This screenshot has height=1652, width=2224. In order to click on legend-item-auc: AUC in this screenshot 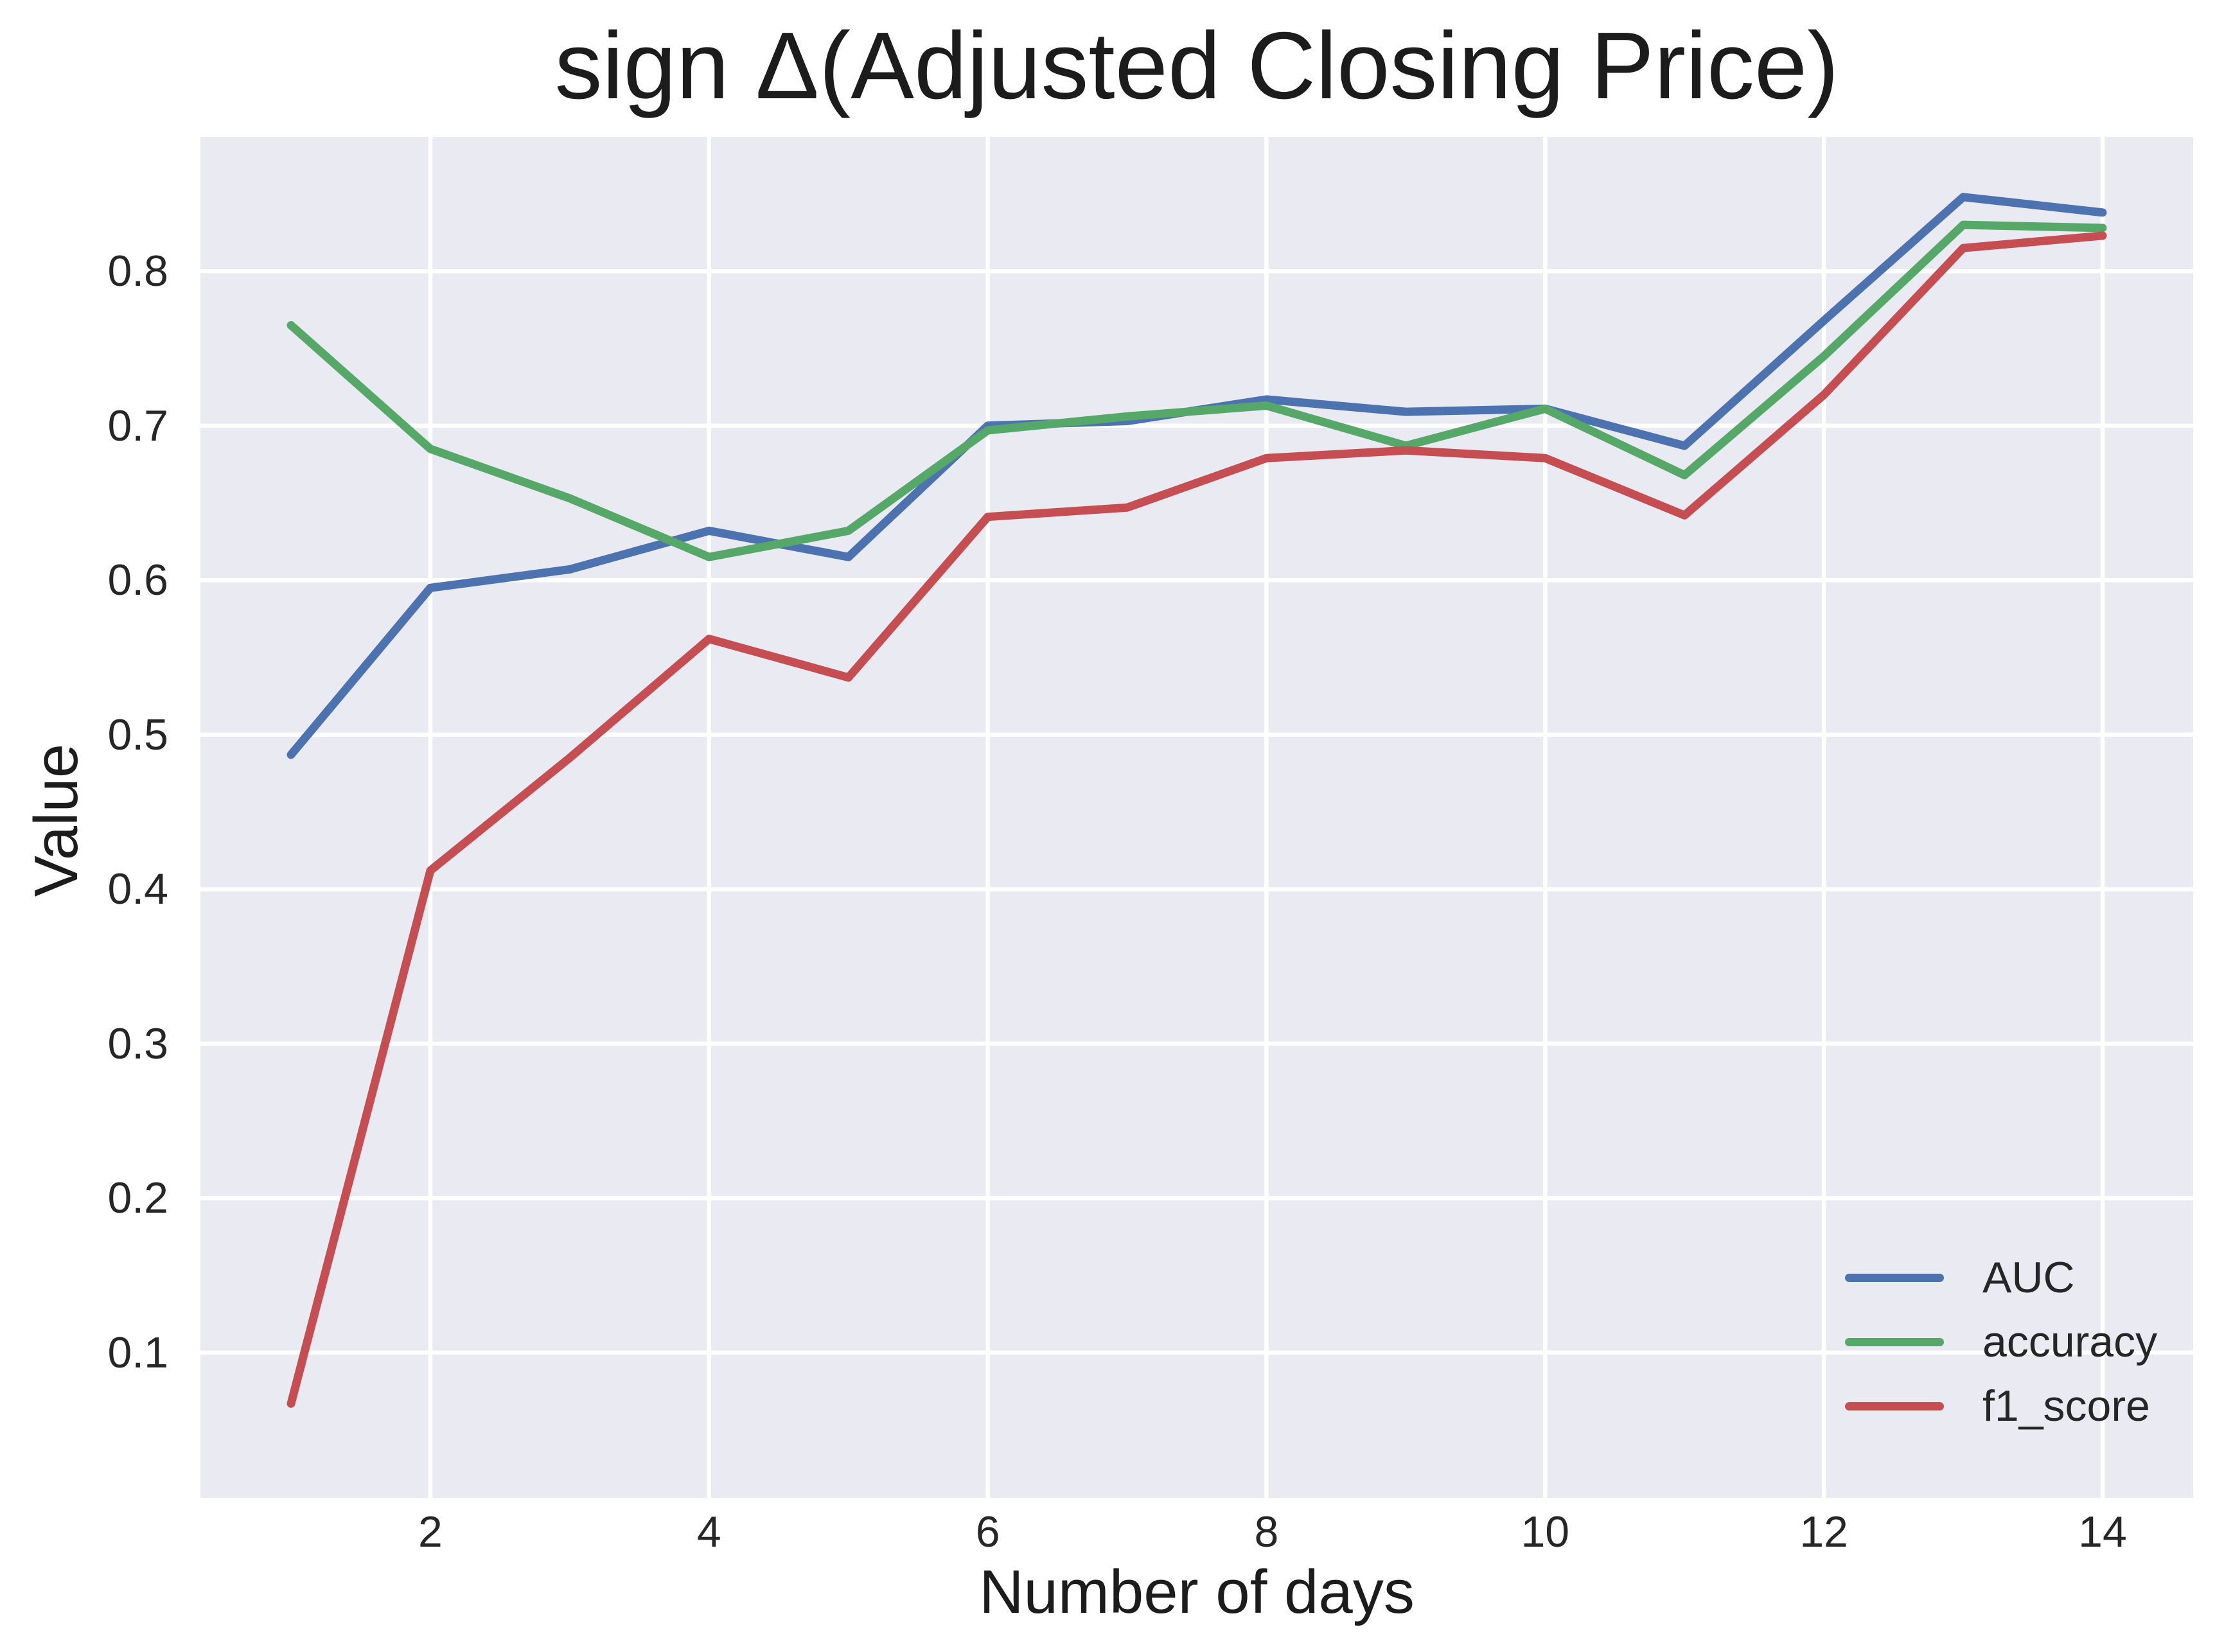, I will do `click(2001, 1277)`.